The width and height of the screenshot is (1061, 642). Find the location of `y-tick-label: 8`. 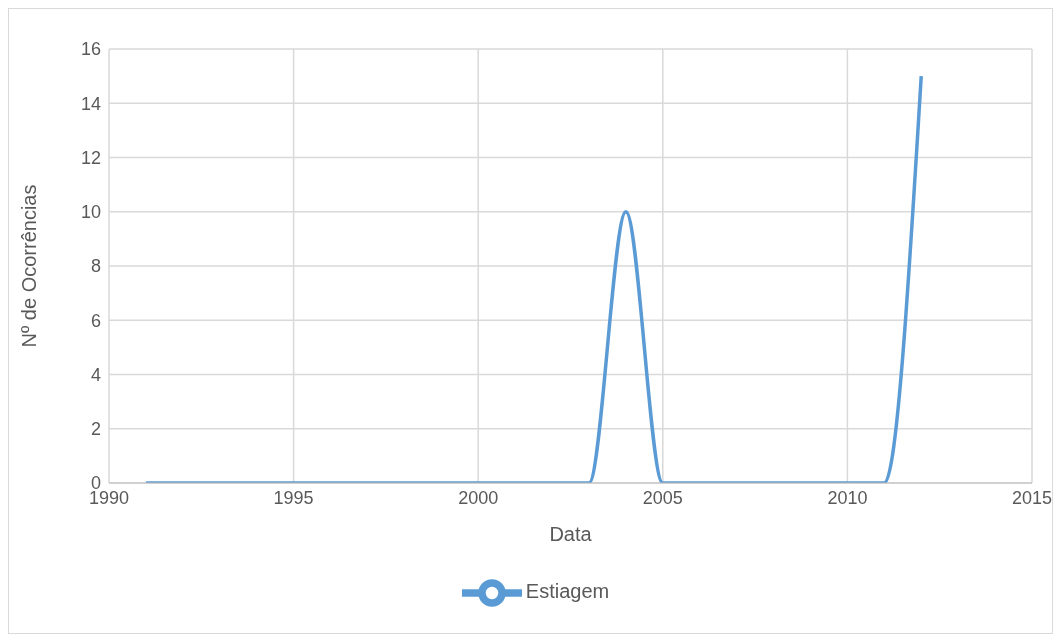

y-tick-label: 8 is located at coordinates (95, 266).